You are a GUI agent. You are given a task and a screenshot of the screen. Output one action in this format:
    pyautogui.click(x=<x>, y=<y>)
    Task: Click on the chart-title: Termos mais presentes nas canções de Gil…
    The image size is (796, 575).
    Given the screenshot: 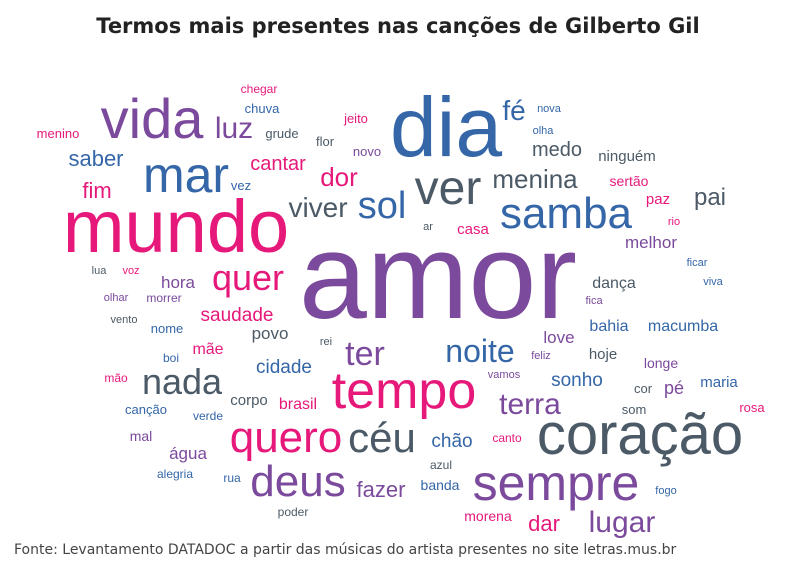 What is the action you would take?
    pyautogui.click(x=398, y=26)
    